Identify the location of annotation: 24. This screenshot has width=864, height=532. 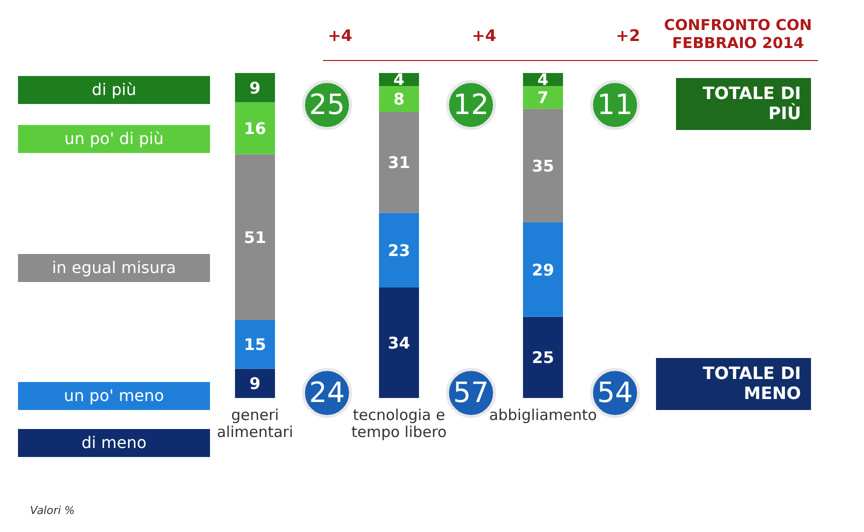
(327, 393).